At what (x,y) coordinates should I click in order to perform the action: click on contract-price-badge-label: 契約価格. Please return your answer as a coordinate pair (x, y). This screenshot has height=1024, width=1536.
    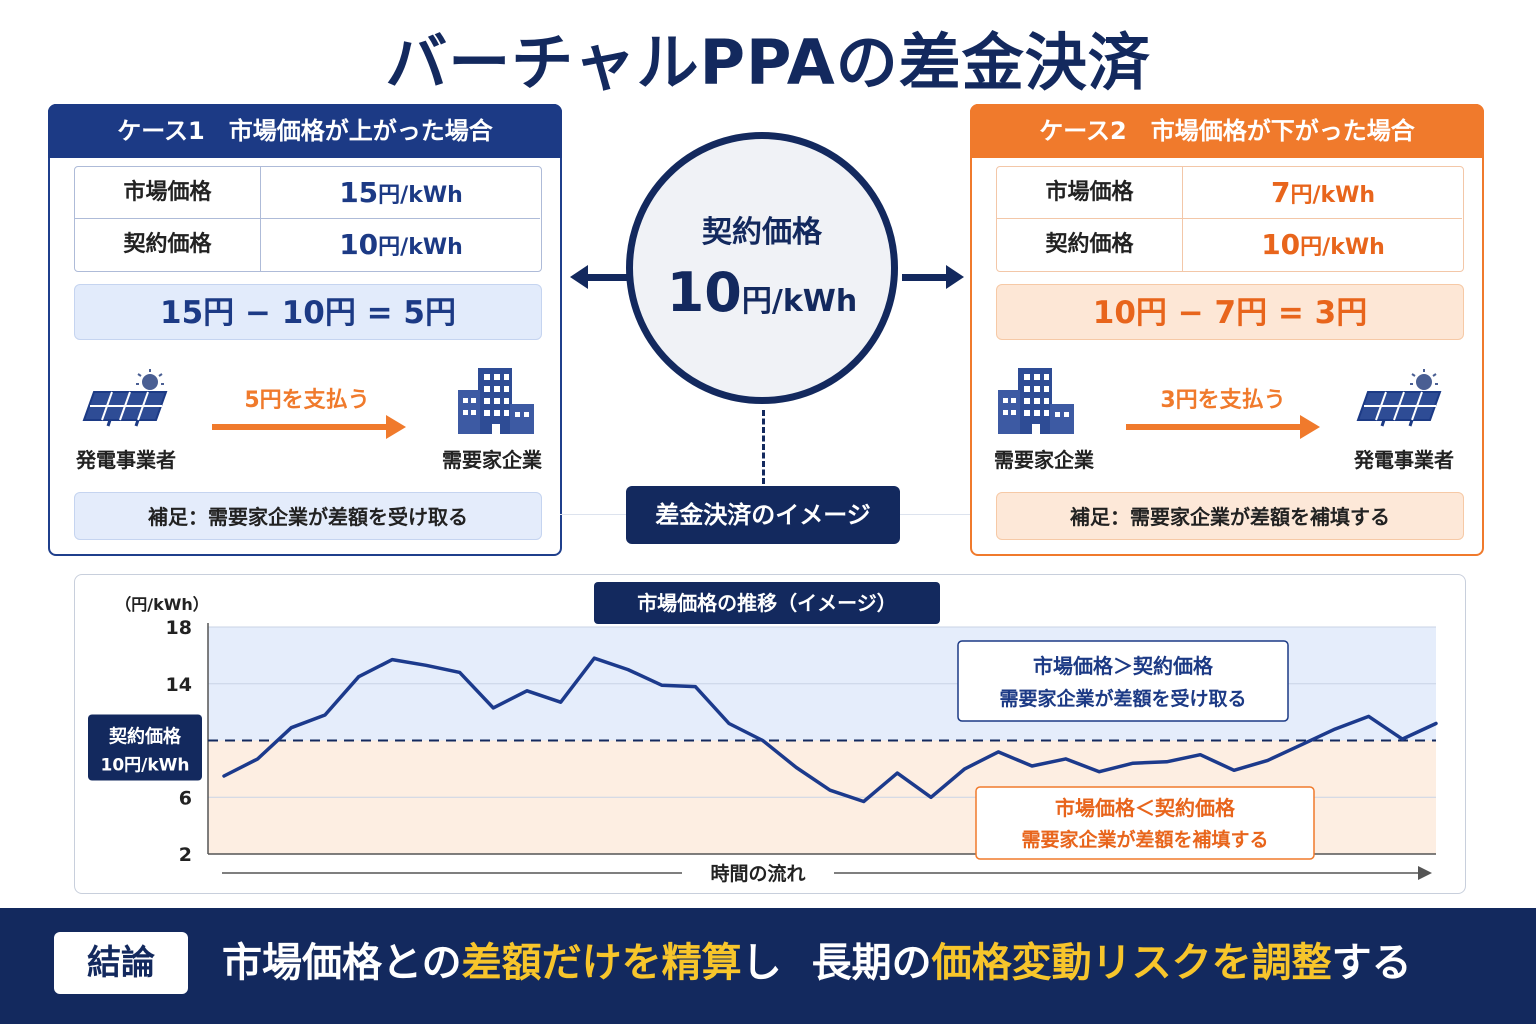
    Looking at the image, I should click on (145, 737).